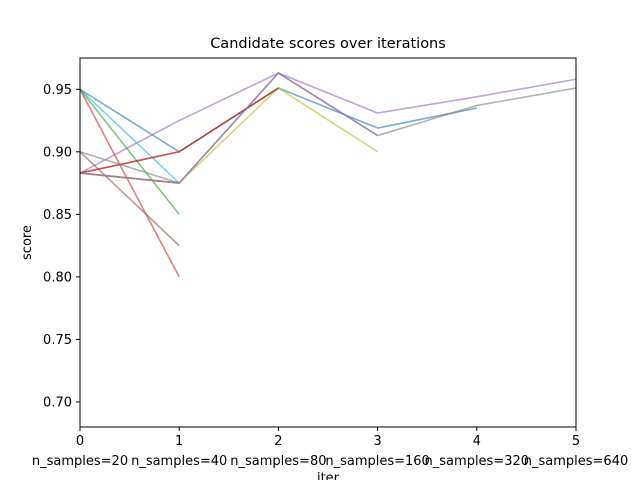 The width and height of the screenshot is (640, 480). I want to click on y-tick-label: 0.90, so click(57, 152).